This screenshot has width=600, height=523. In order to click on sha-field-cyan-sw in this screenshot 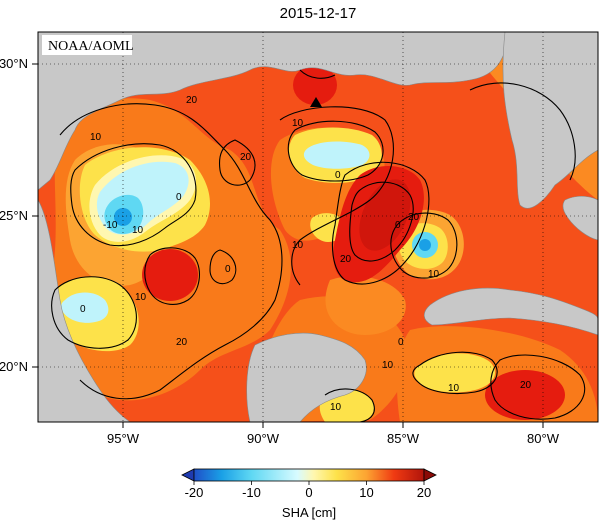, I will do `click(85, 307)`.